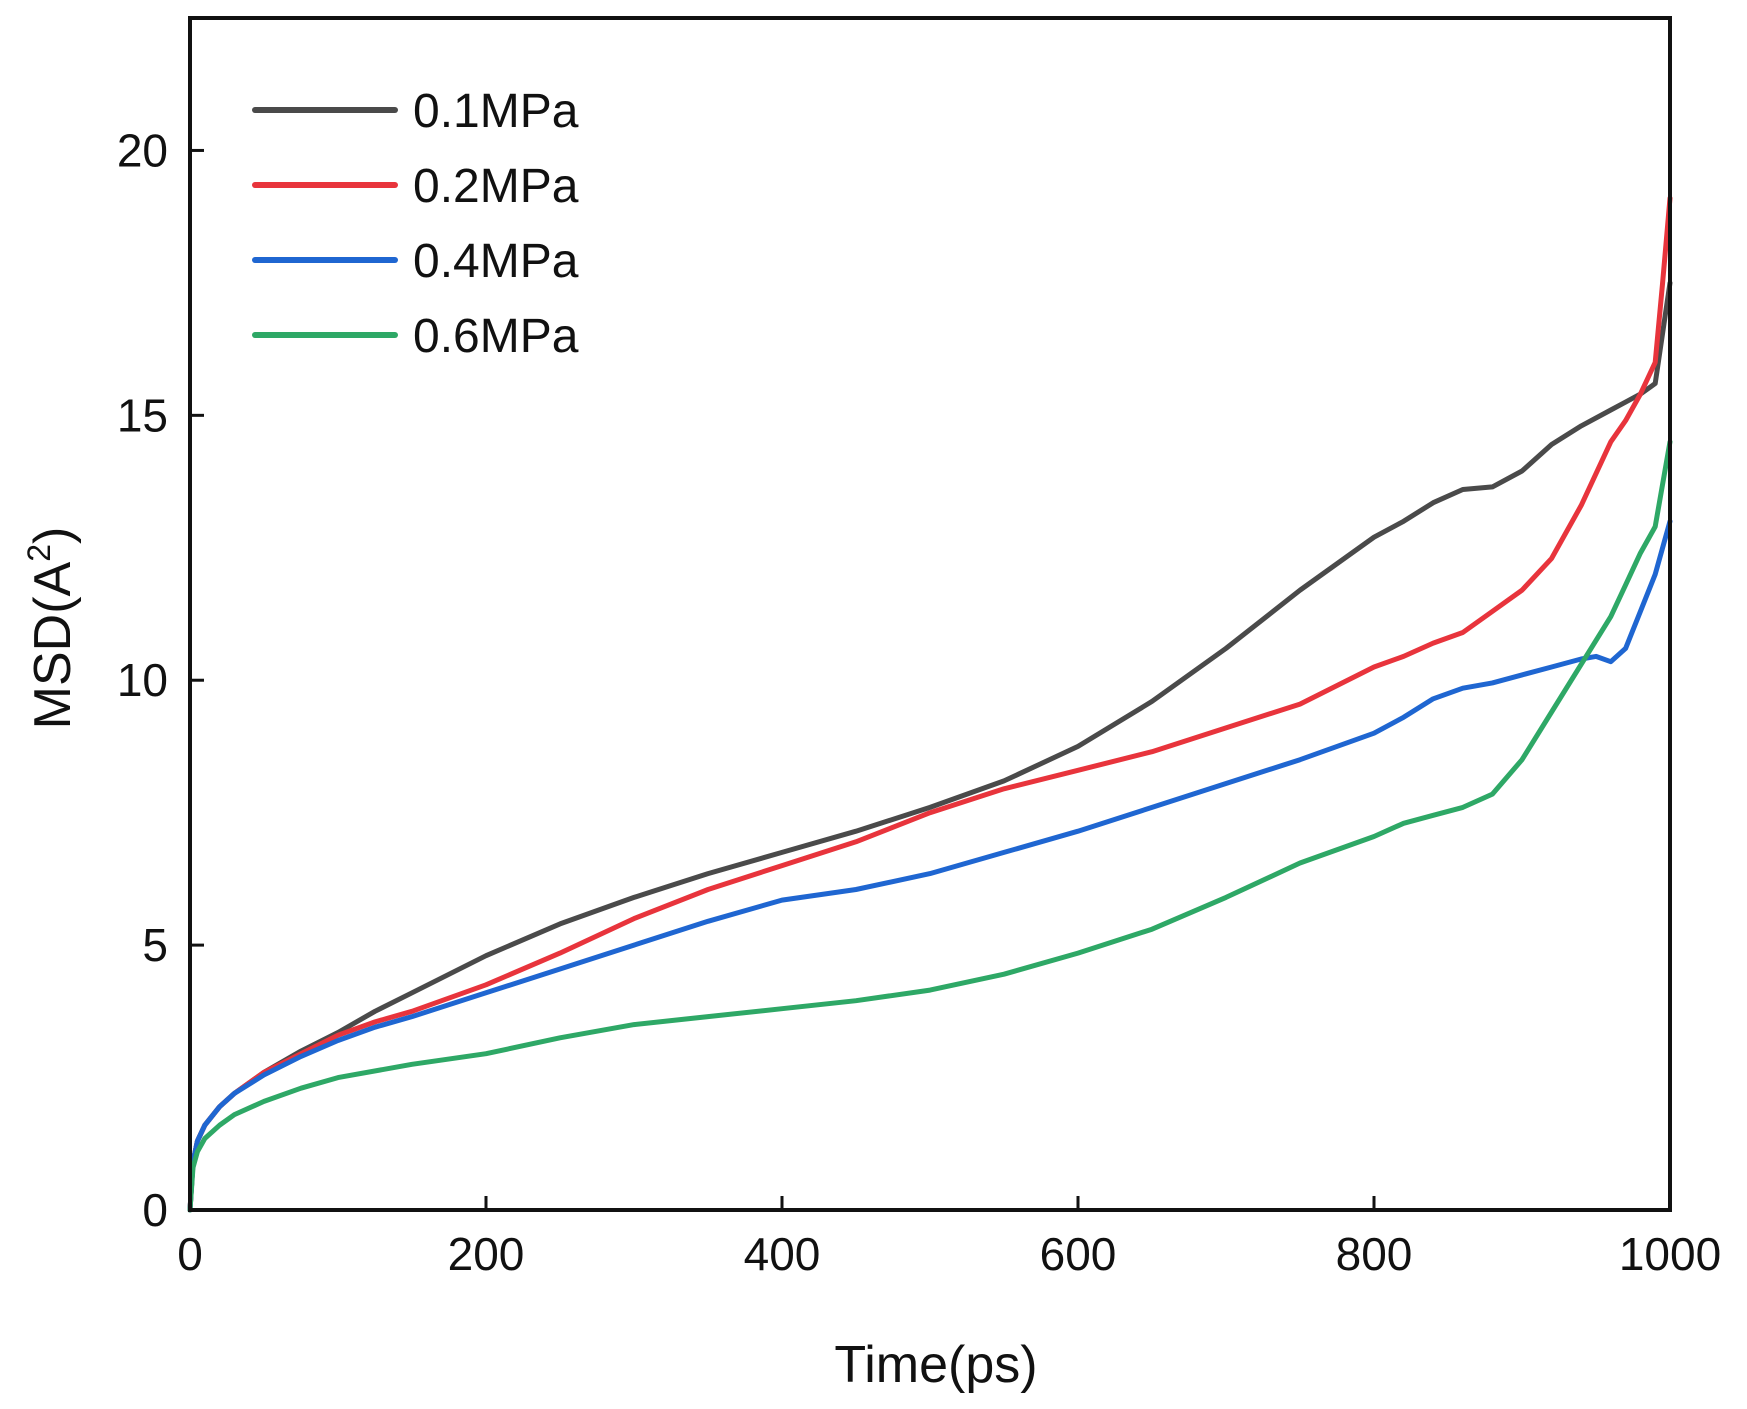  Describe the element at coordinates (415, 224) in the screenshot. I see `legend: 0.1MPa 0.2MPa 0.4MPa 0.6MPa` at that location.